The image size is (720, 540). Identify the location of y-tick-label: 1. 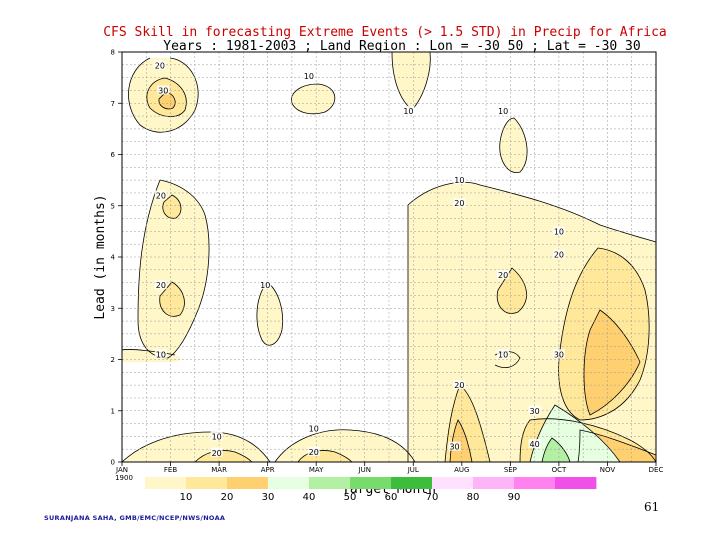
(113, 411).